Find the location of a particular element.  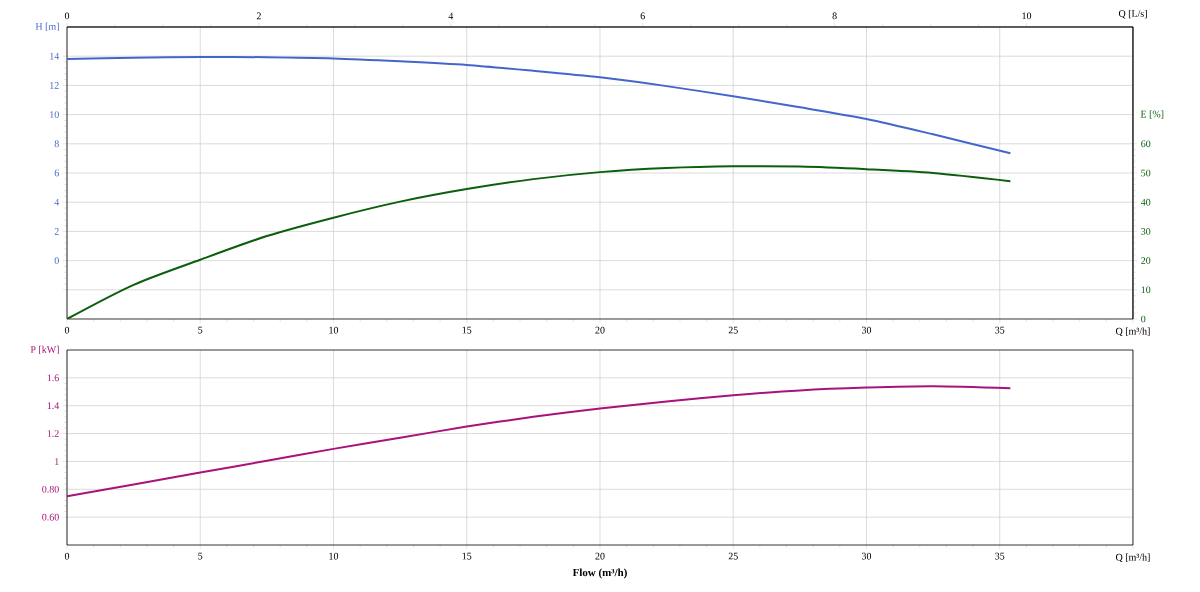

y-tick-label: 0 is located at coordinates (56, 260).